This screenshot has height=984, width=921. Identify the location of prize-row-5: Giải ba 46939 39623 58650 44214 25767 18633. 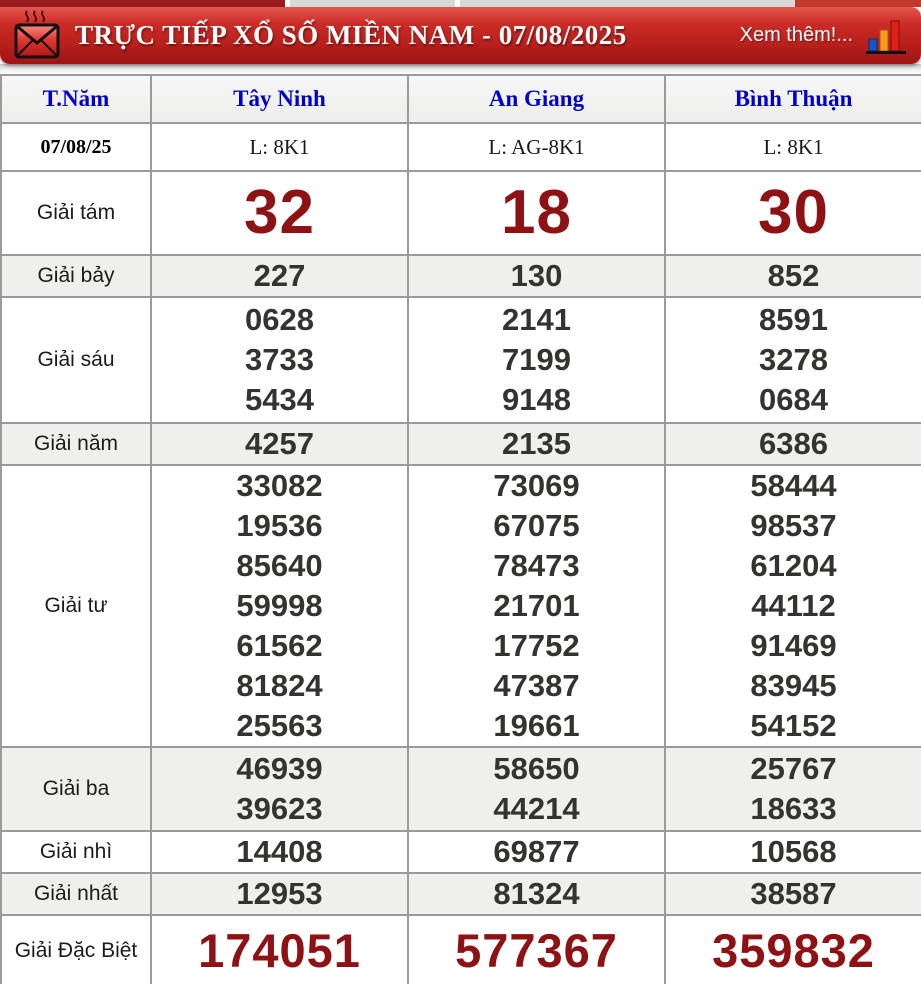
(460, 789).